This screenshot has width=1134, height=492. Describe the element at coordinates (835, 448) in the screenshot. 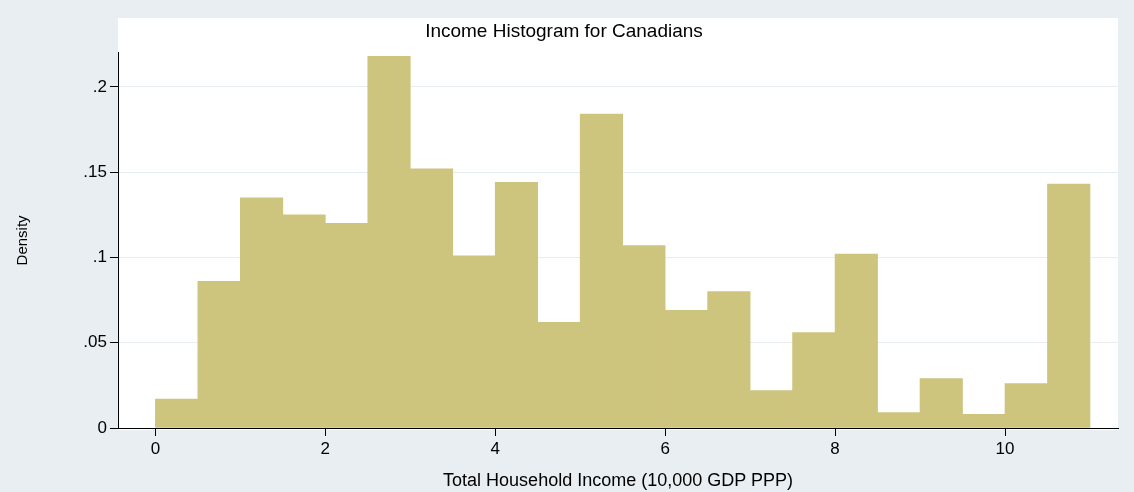

I see `x-tick-label: 8` at that location.